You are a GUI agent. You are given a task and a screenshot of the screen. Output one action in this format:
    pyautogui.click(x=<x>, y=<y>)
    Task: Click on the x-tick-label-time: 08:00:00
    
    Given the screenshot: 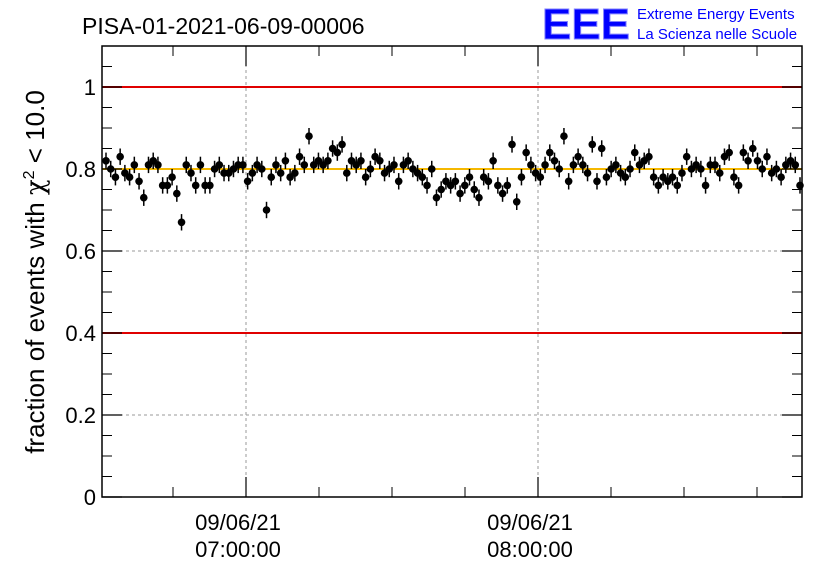 What is the action you would take?
    pyautogui.click(x=530, y=549)
    